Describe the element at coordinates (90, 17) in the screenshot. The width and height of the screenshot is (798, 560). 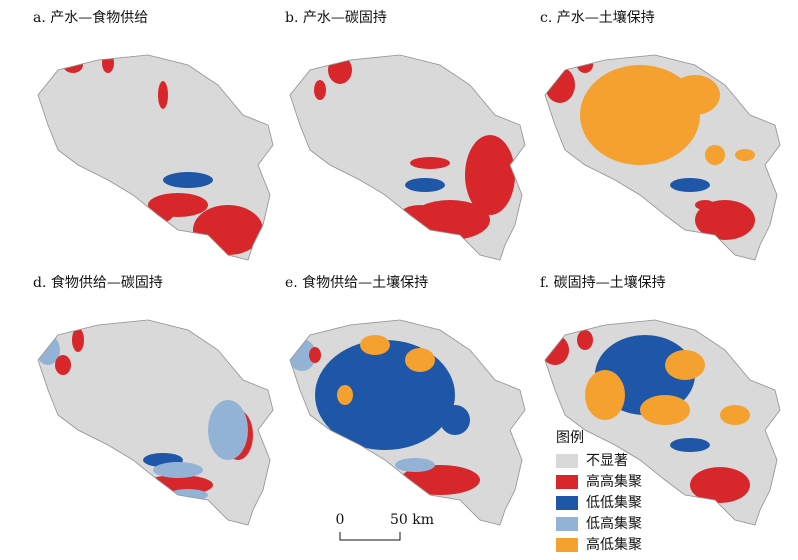
I see `panel-title: a. 产水—食物供给` at that location.